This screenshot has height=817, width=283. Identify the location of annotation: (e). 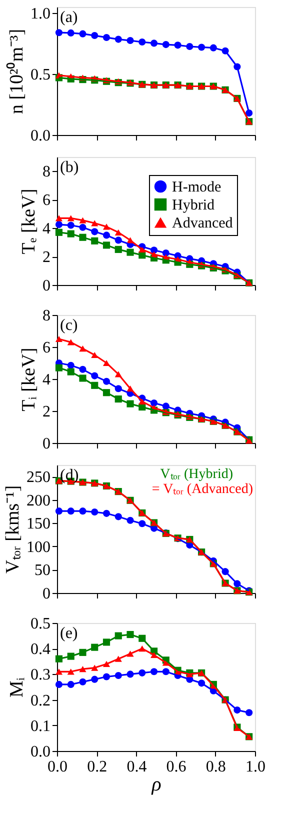
(69, 633).